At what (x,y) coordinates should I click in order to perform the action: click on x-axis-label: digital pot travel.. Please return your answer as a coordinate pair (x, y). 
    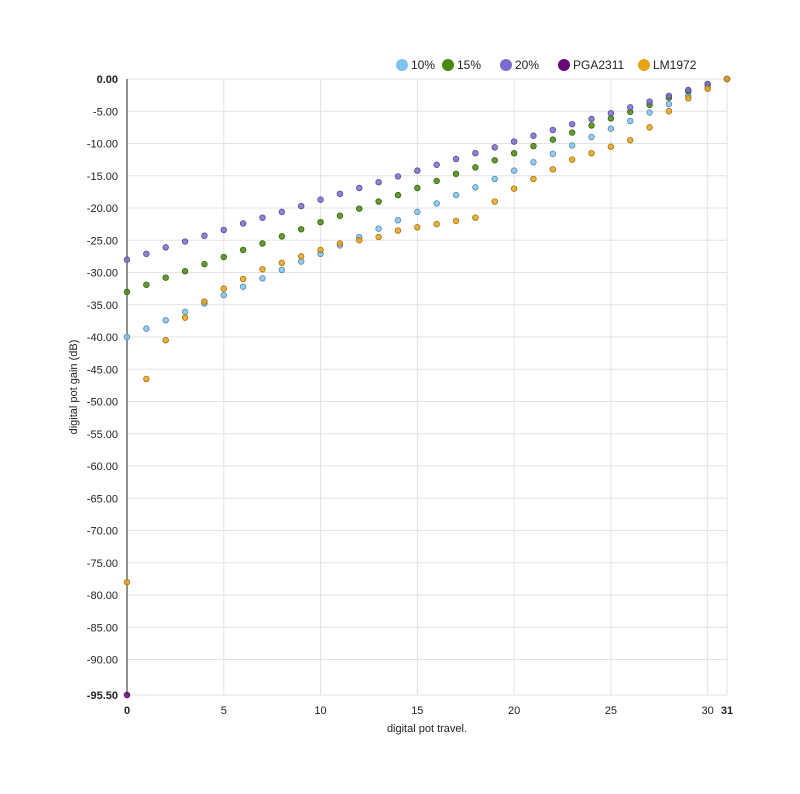
    Looking at the image, I should click on (427, 729).